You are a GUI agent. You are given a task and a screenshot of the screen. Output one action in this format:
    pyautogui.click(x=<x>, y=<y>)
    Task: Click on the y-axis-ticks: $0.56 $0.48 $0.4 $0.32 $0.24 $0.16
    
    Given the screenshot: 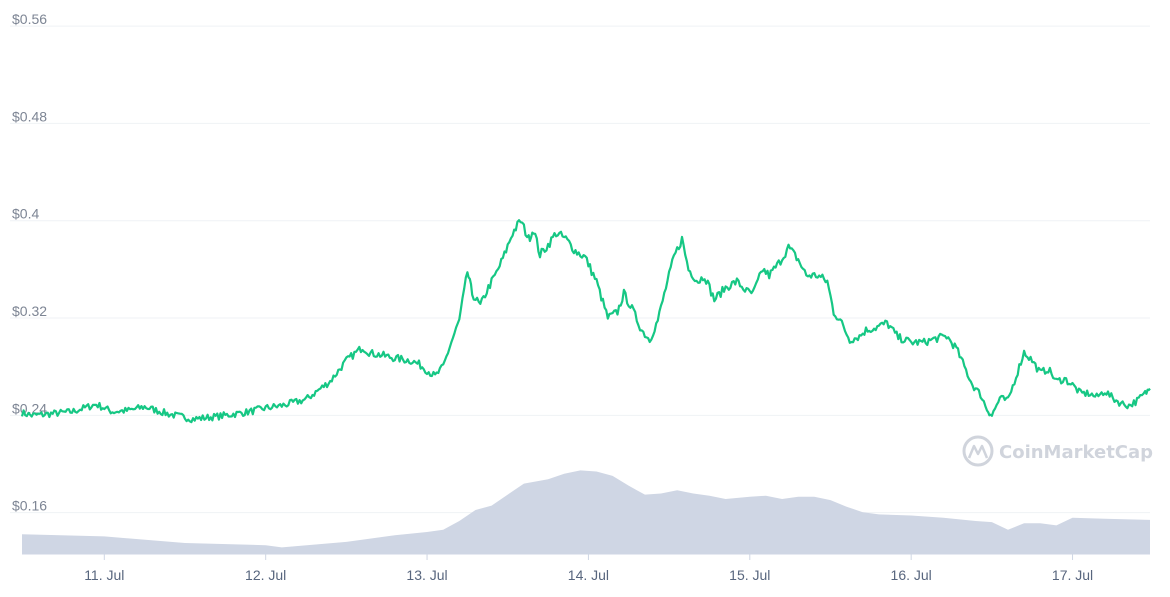 What is the action you would take?
    pyautogui.click(x=29, y=262)
    